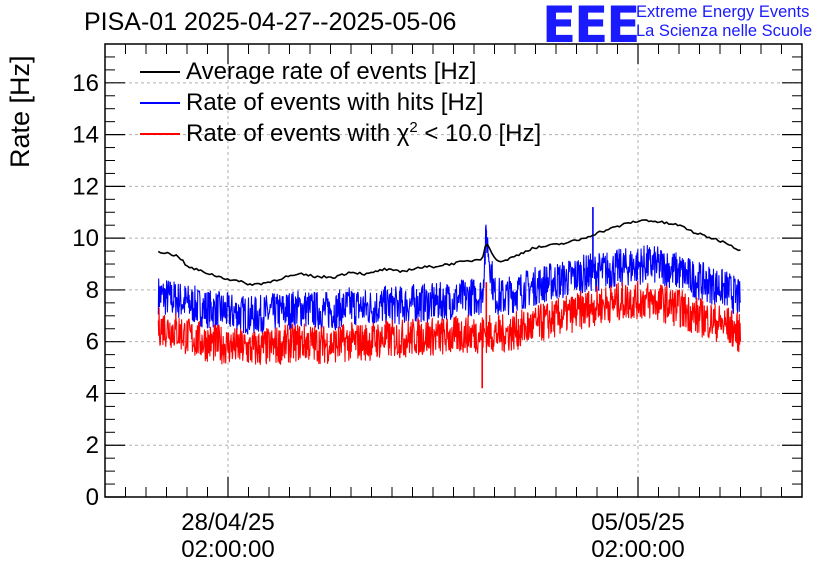 The image size is (836, 572). What do you see at coordinates (291, 133) in the screenshot?
I see `legend-label-chi2-main: Rate of events with` at bounding box center [291, 133].